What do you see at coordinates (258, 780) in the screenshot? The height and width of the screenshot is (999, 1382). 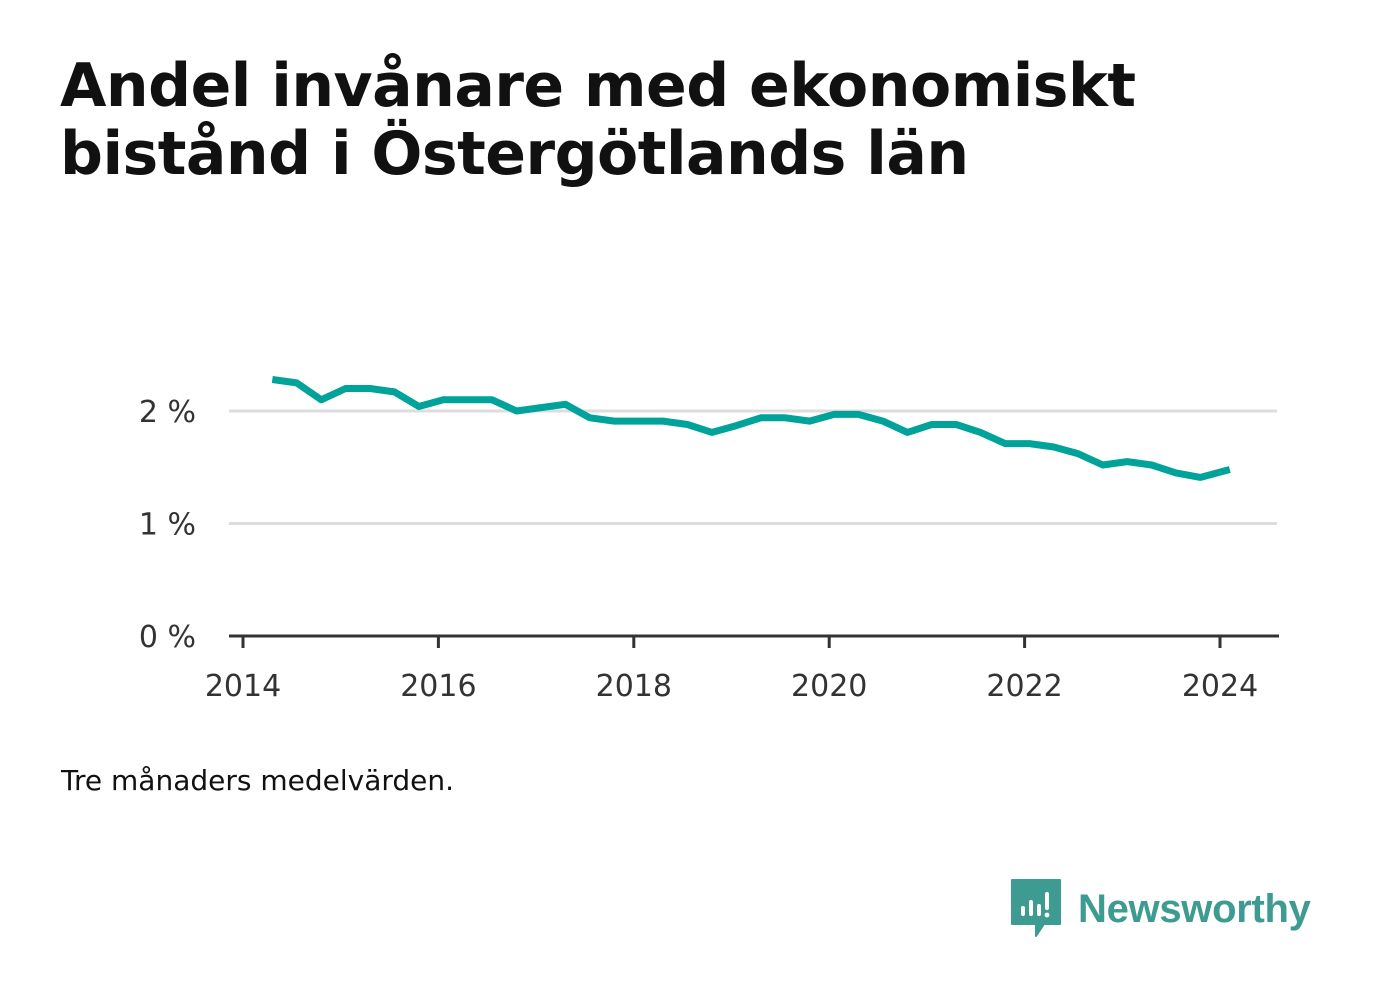 I see `footnote: Tre månaders medelvärden.` at bounding box center [258, 780].